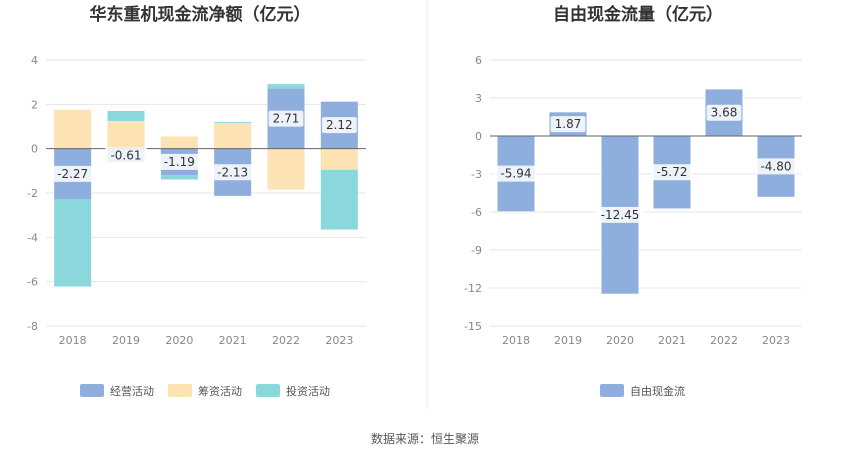 This screenshot has width=850, height=459. Describe the element at coordinates (32, 326) in the screenshot. I see `y-tick-label: -8` at that location.